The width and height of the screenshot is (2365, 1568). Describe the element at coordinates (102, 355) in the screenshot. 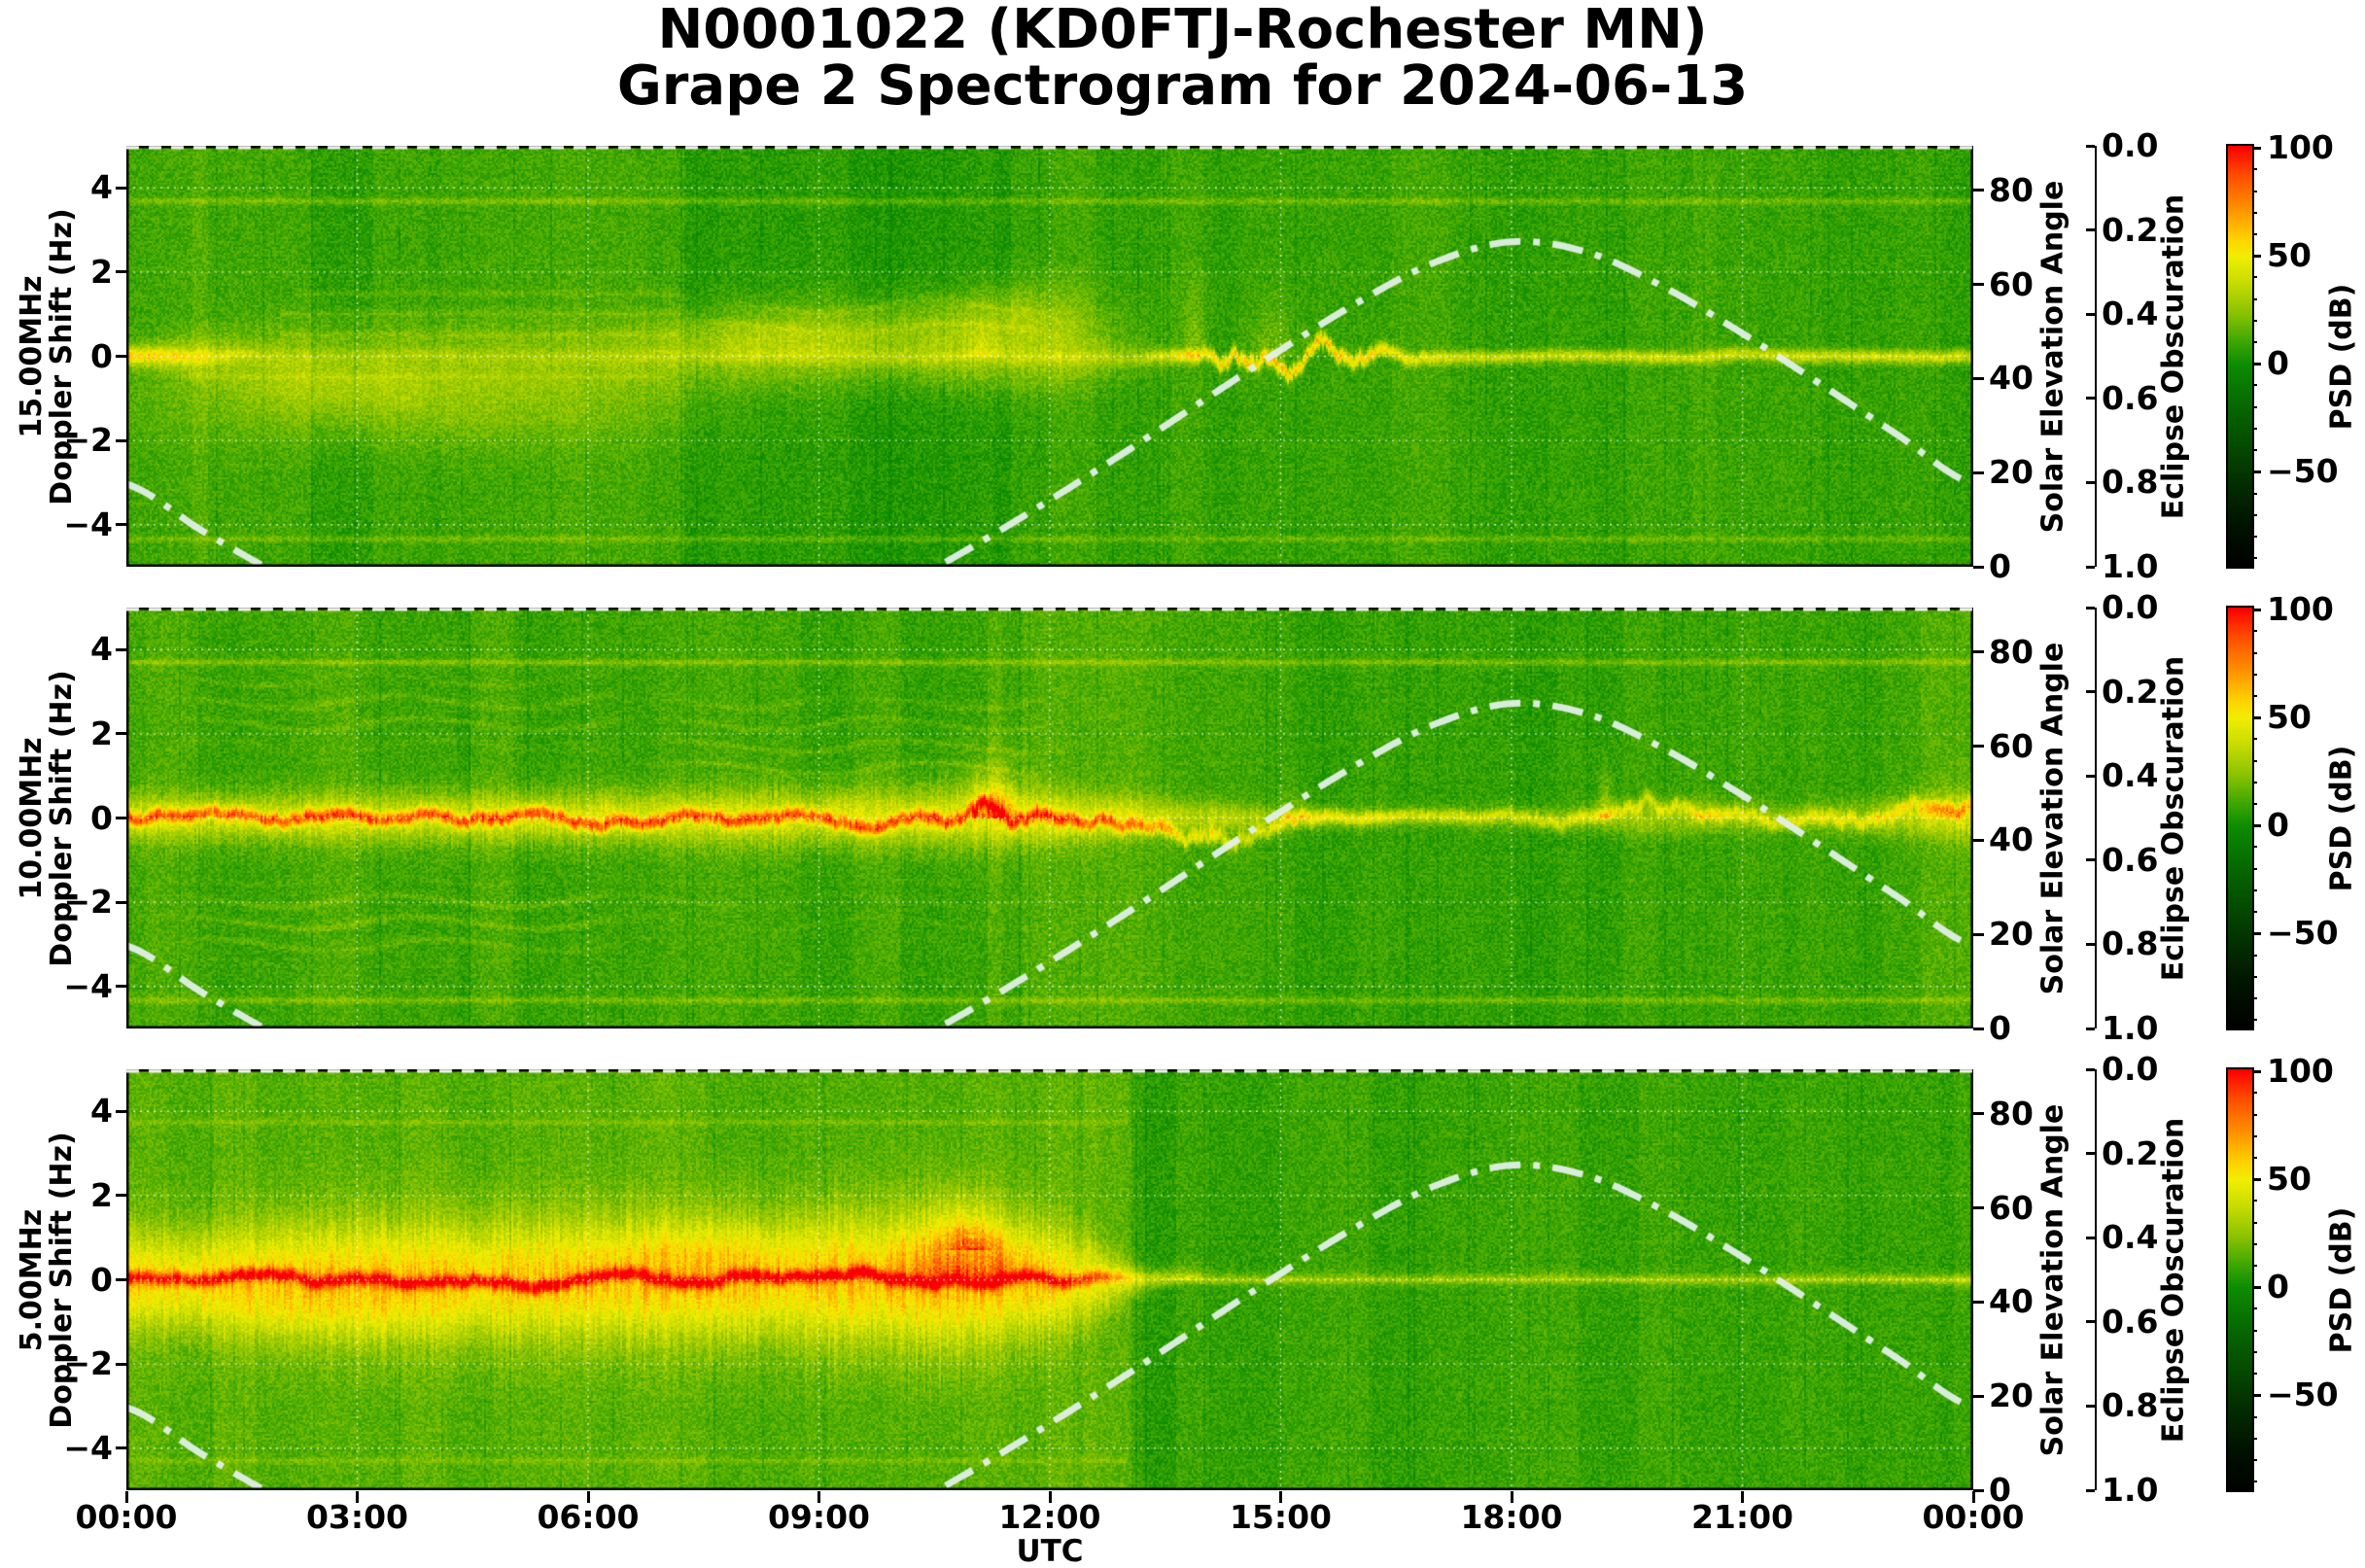

I see `y-tick-label: 0` at that location.